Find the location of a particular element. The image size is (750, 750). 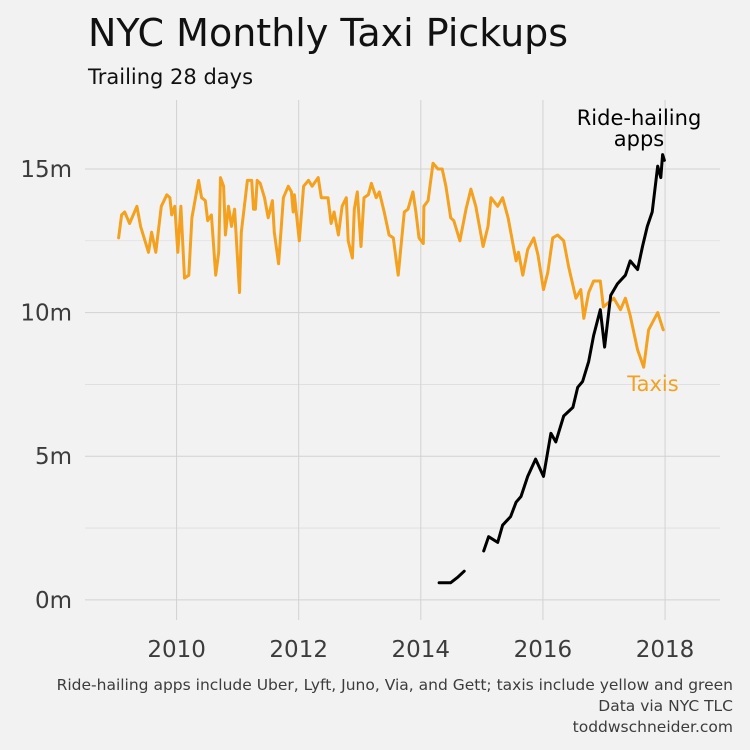

y-tick-label: 5m is located at coordinates (53, 457).